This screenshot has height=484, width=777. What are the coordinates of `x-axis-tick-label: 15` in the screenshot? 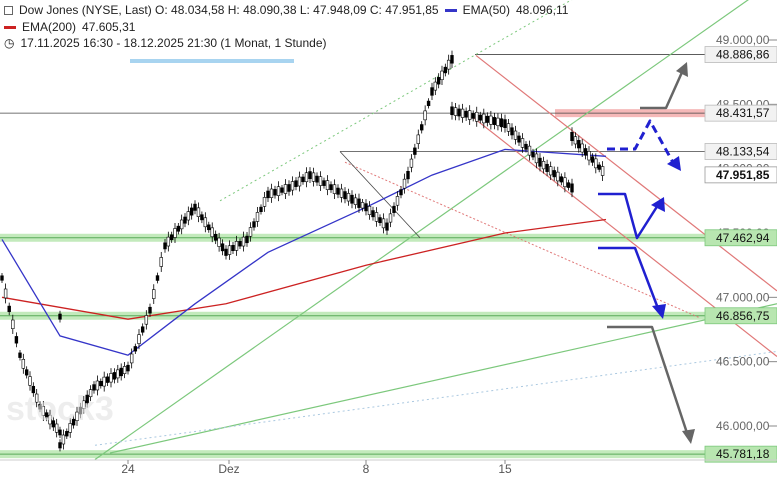 It's located at (505, 469).